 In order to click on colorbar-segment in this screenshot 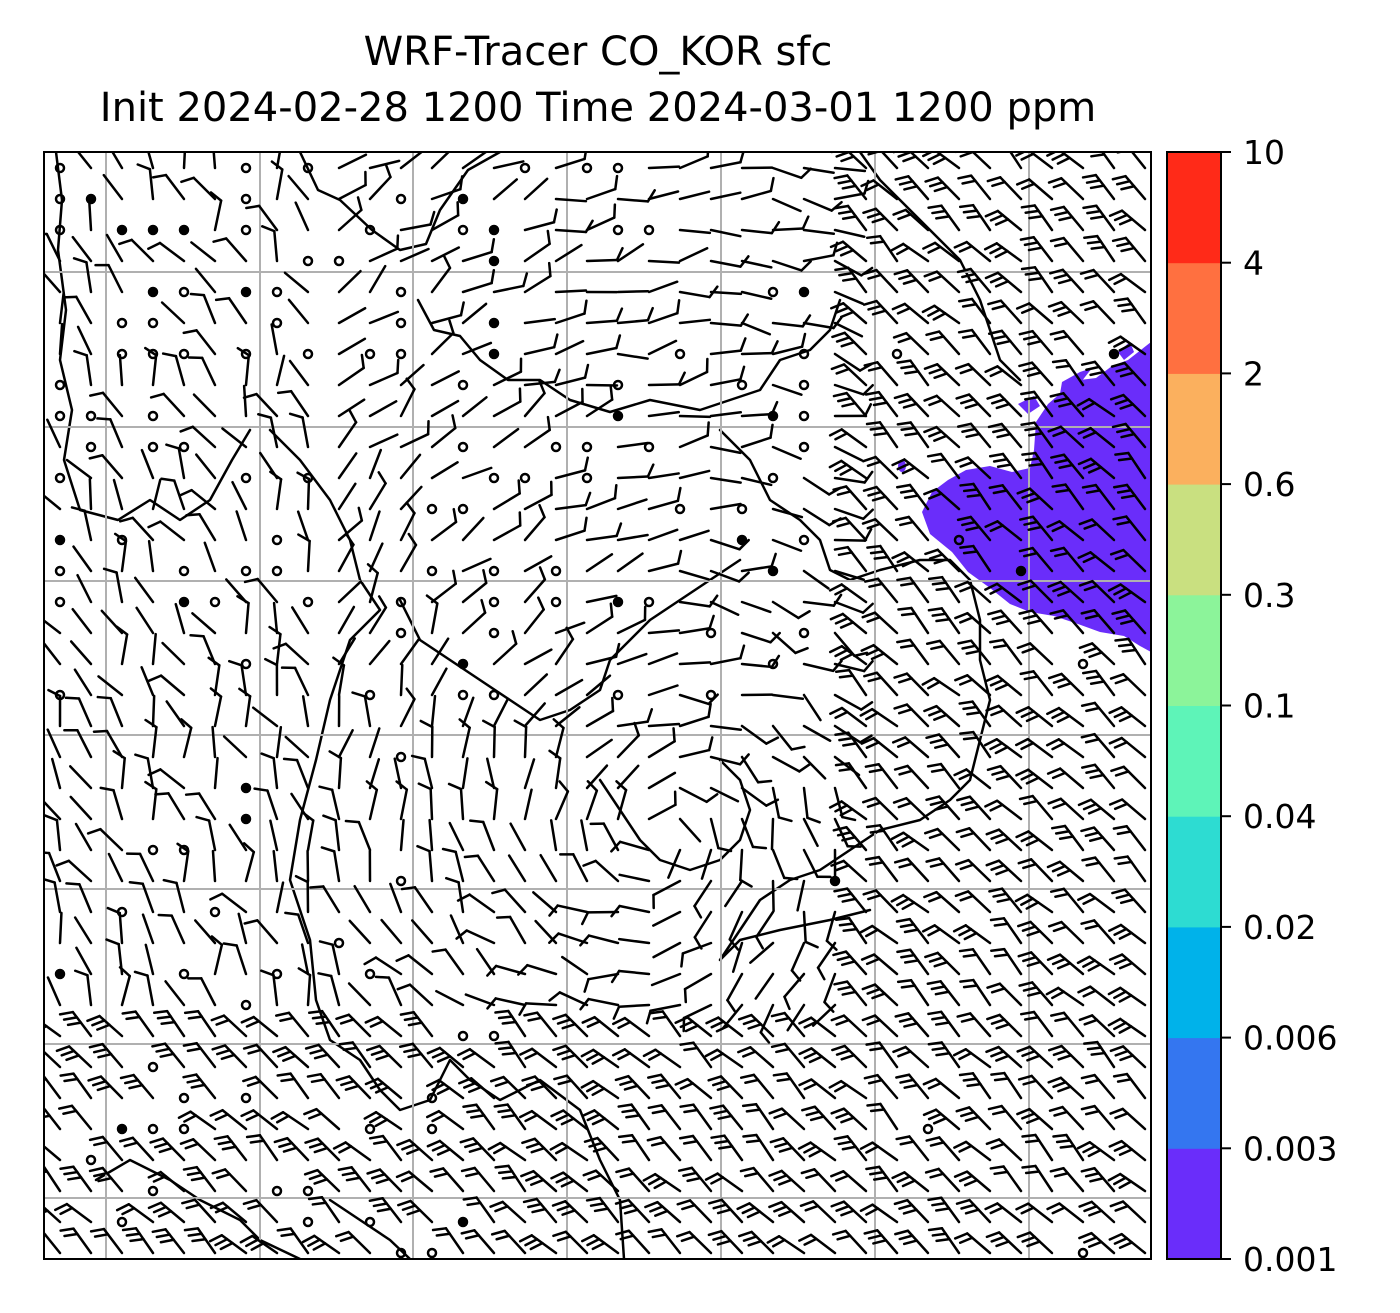, I will do `click(1194, 208)`.